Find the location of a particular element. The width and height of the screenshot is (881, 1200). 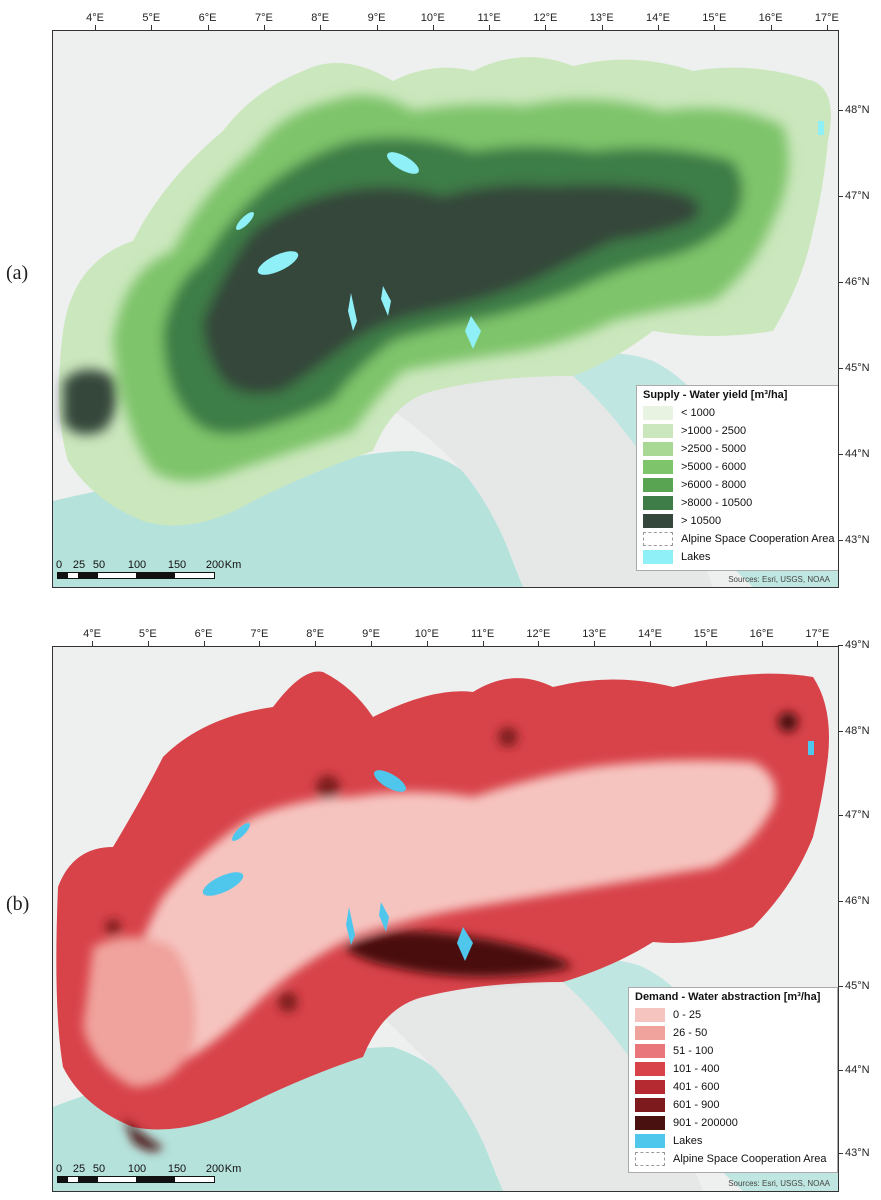

scale-label: 100 is located at coordinates (137, 565).